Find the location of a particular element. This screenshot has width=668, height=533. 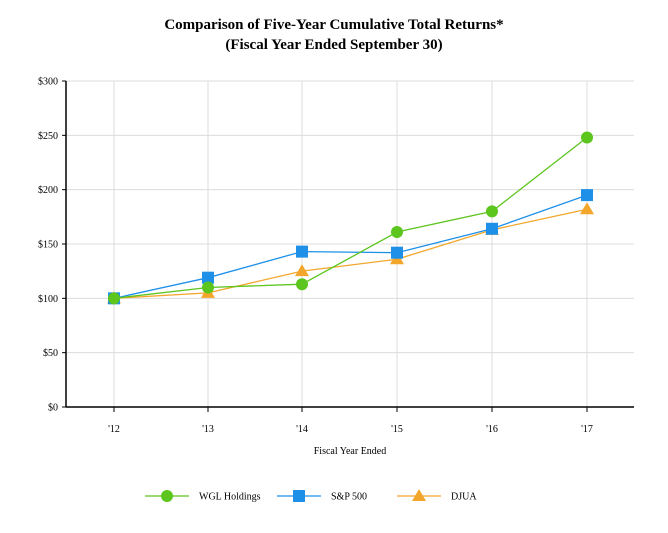

y-tick-label: $300 is located at coordinates (48, 82).